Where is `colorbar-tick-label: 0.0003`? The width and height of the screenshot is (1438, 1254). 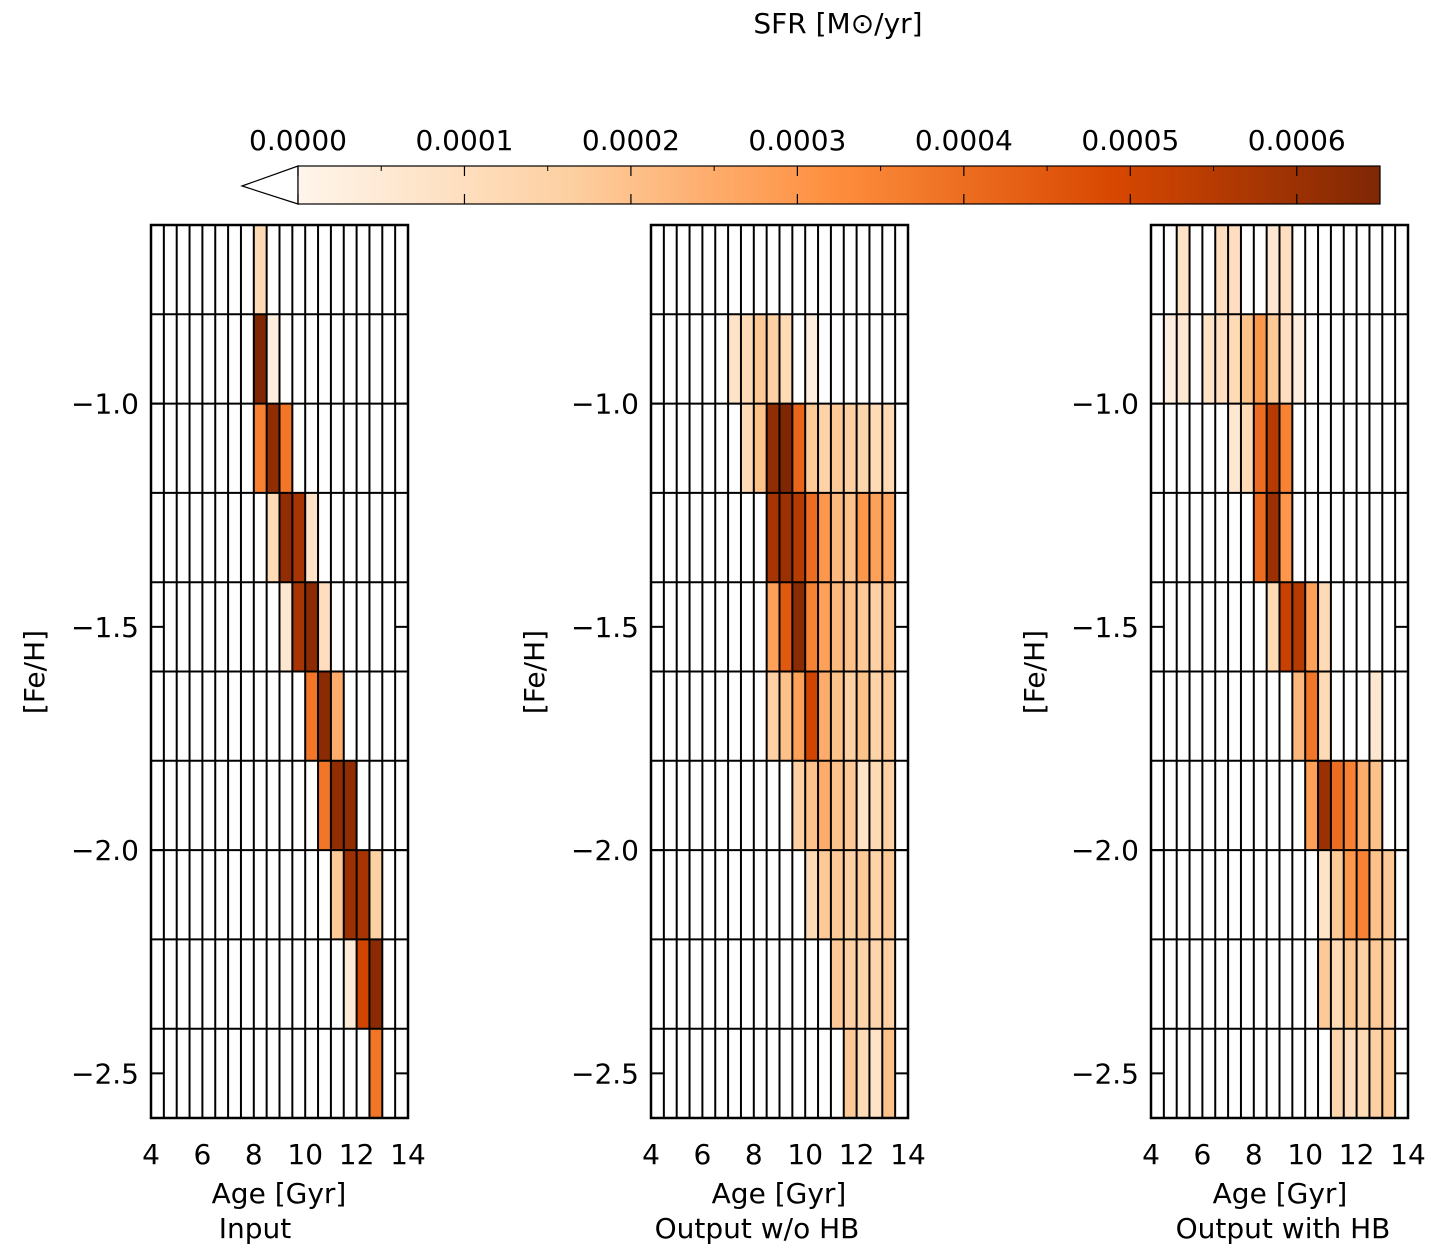
colorbar-tick-label: 0.0003 is located at coordinates (797, 140).